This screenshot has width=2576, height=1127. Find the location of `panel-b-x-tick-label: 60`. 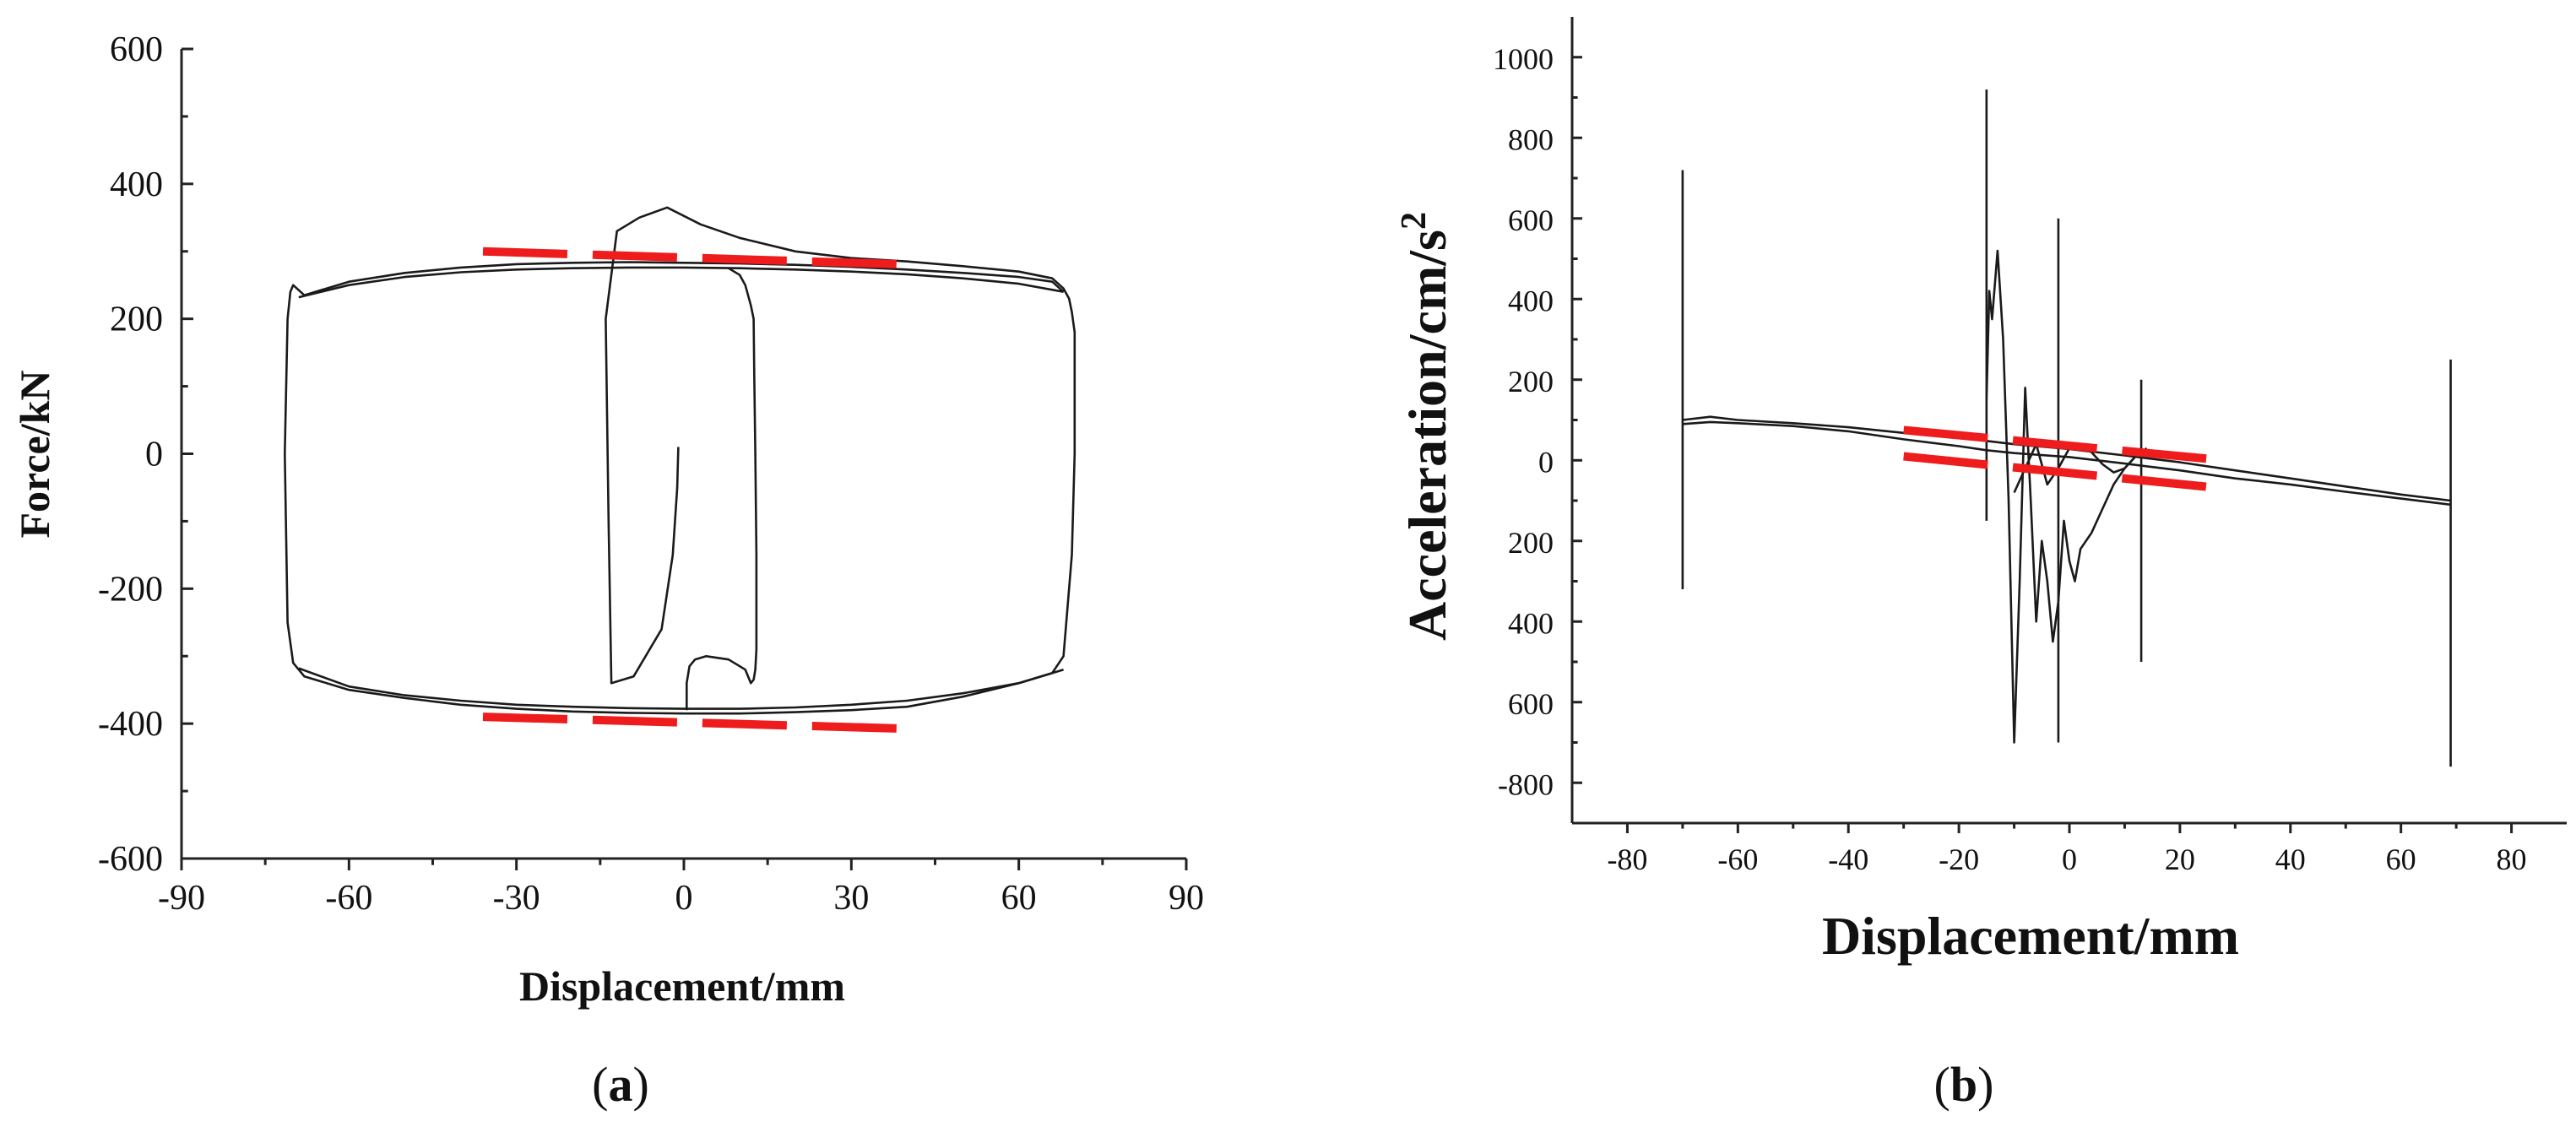

panel-b-x-tick-label: 60 is located at coordinates (2401, 859).